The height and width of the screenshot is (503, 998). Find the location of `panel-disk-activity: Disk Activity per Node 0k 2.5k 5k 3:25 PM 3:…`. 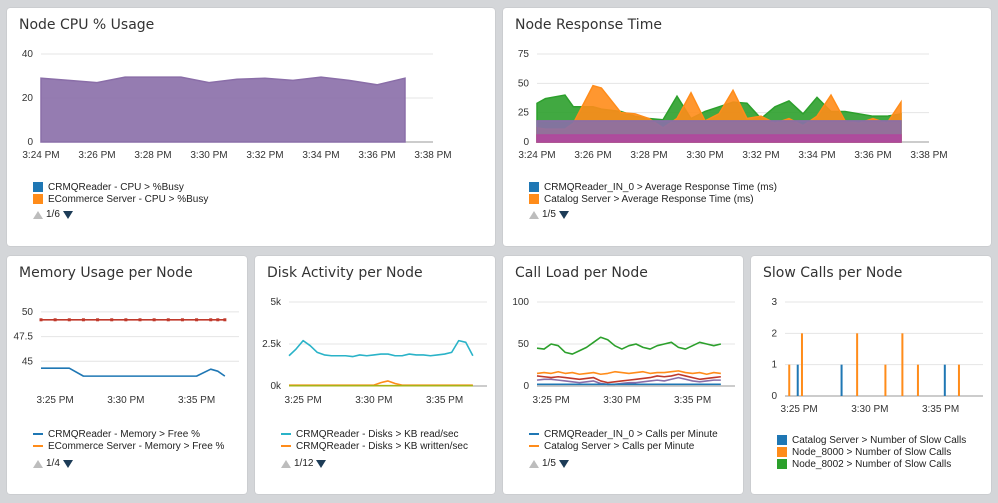

panel-disk-activity: Disk Activity per Node 0k 2.5k 5k 3:25 PM 3:… is located at coordinates (375, 375).